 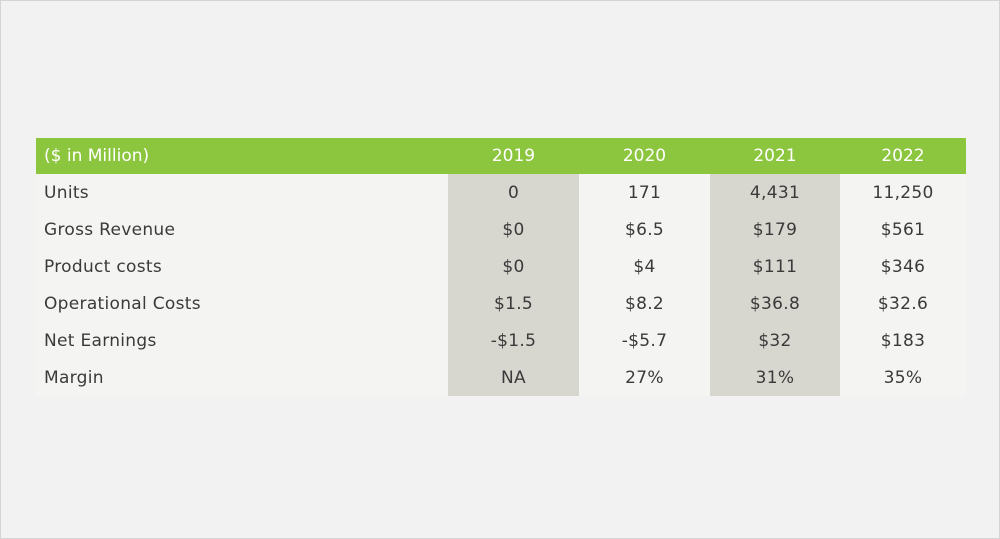 What do you see at coordinates (903, 340) in the screenshot?
I see `table-cell: $183` at bounding box center [903, 340].